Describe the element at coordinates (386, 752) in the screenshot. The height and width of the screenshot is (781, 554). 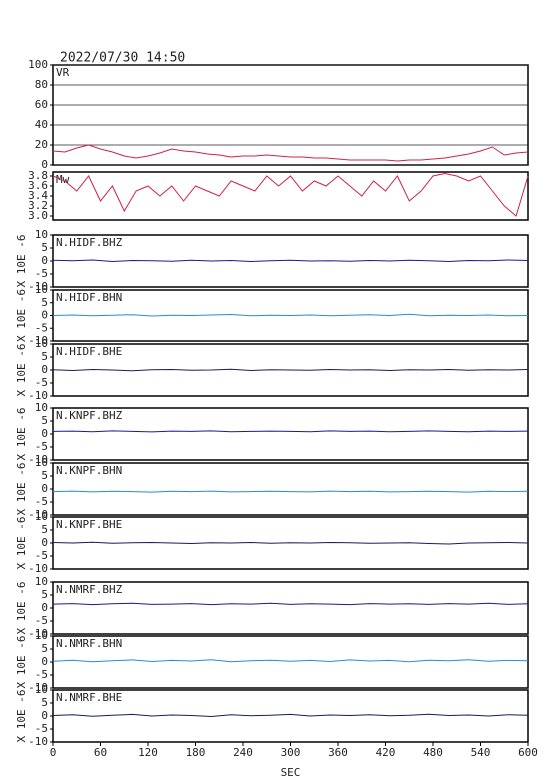
I see `x-tick-label: 420` at that location.